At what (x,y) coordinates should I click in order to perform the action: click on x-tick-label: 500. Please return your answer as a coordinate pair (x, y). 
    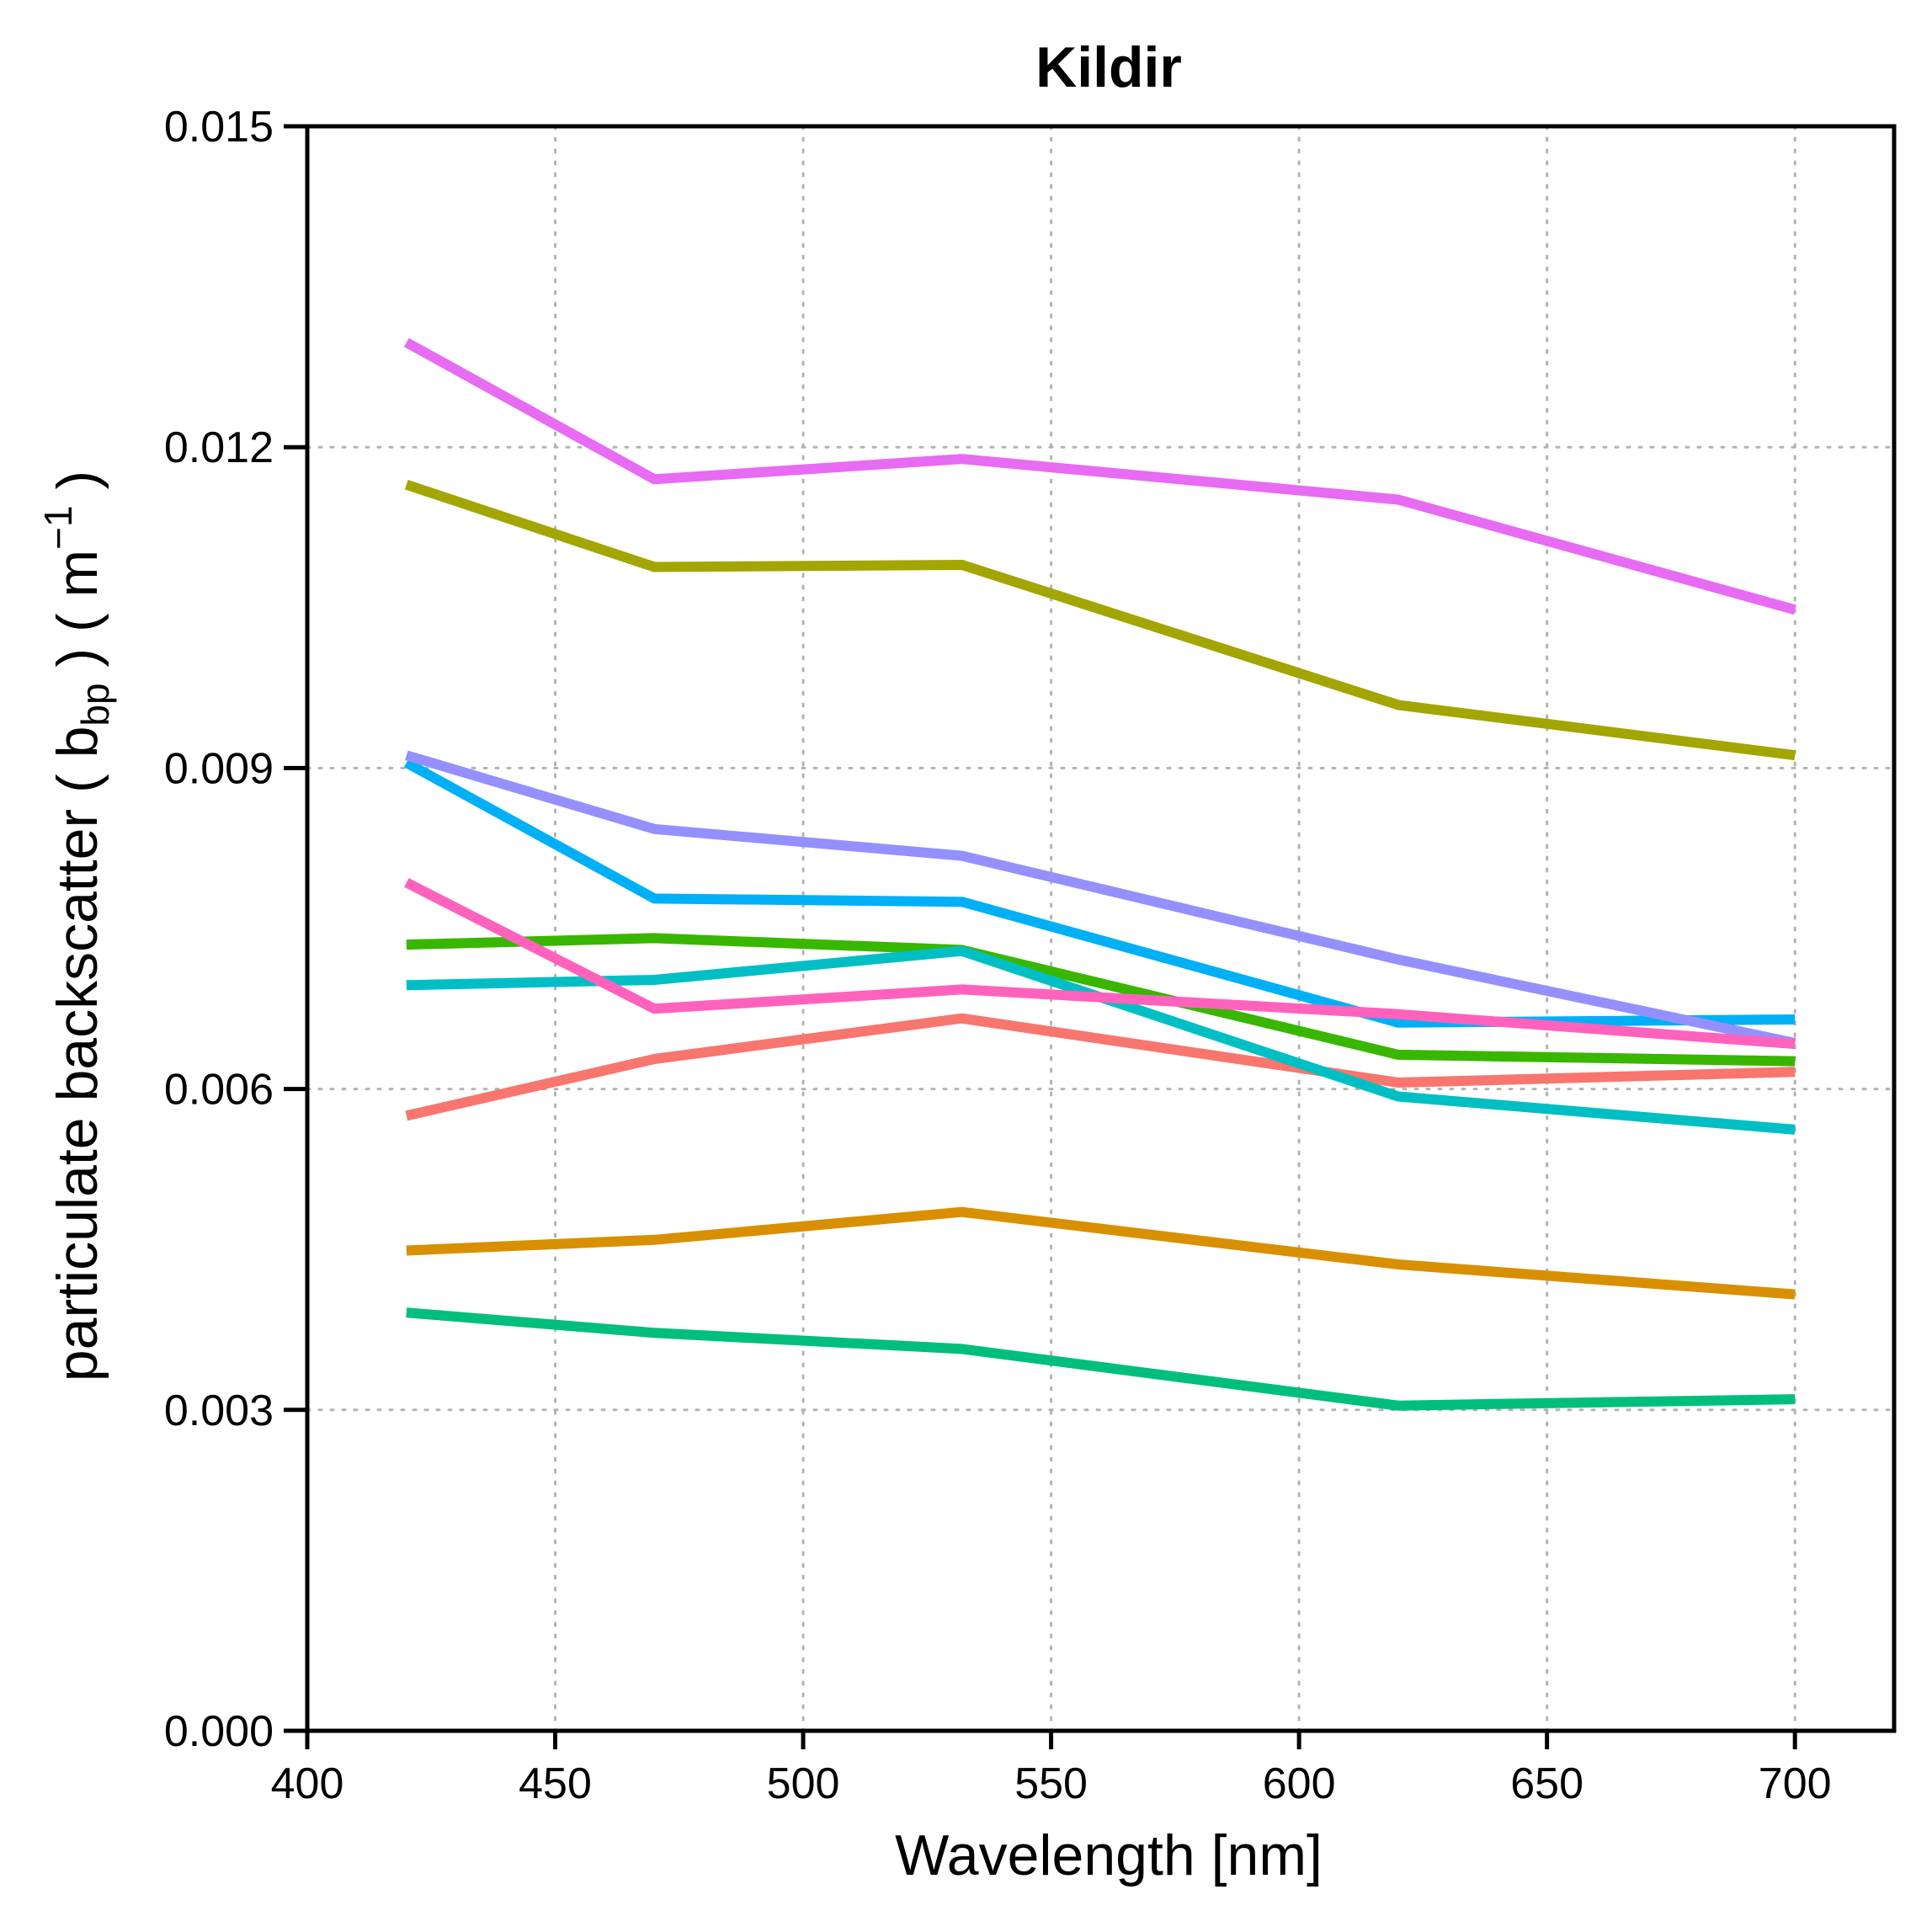
    Looking at the image, I should click on (804, 1784).